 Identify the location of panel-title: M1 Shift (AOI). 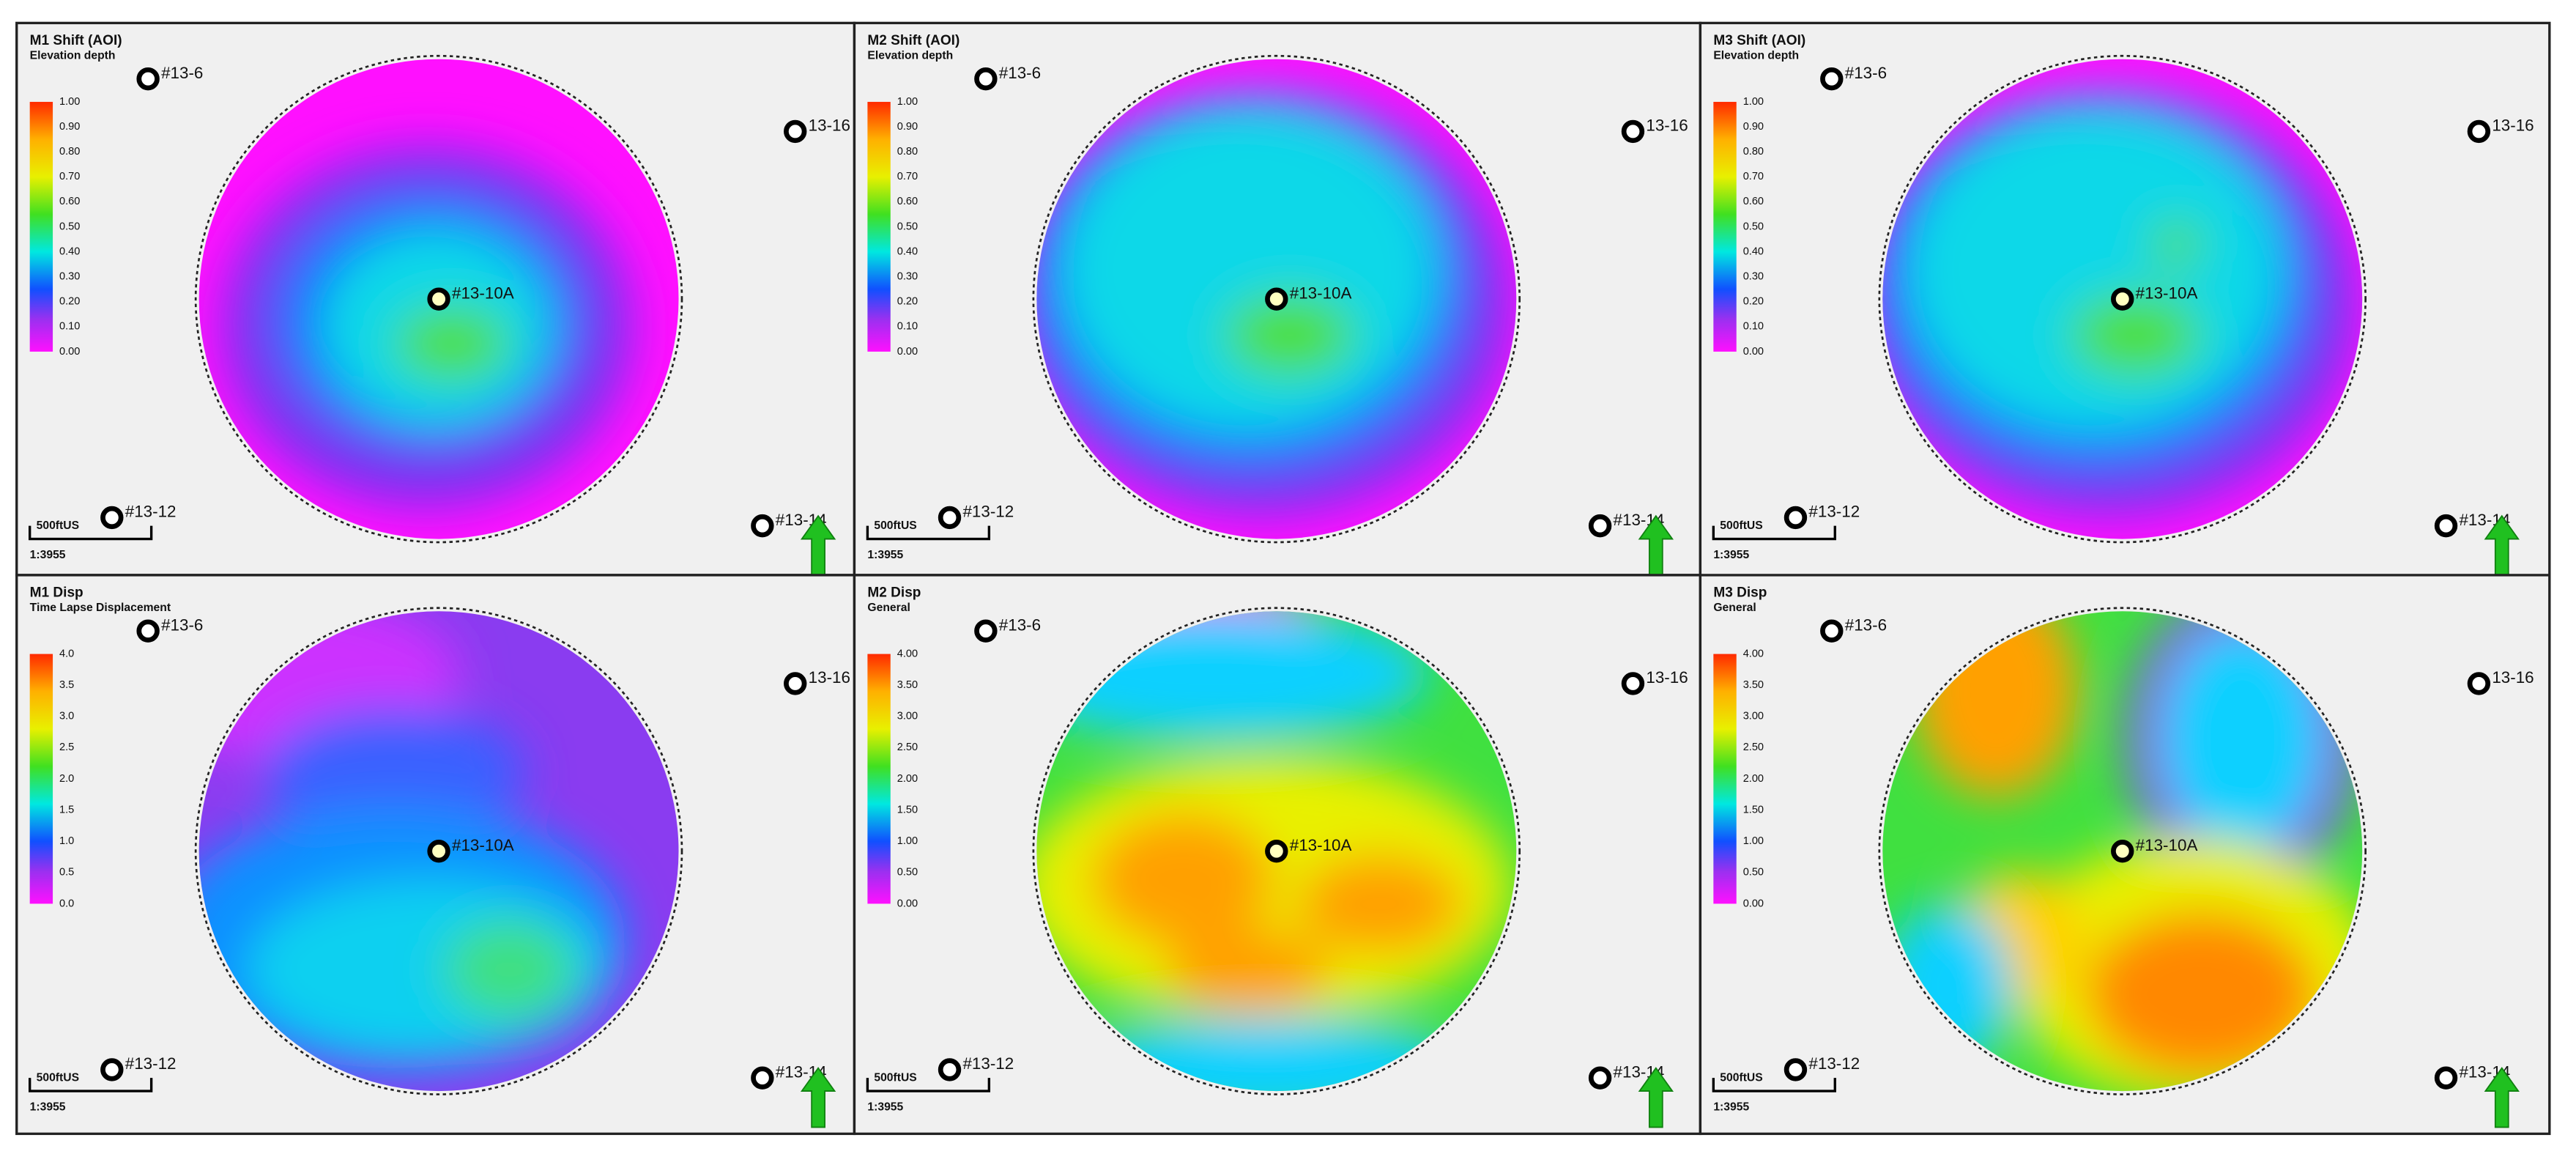
(76, 40).